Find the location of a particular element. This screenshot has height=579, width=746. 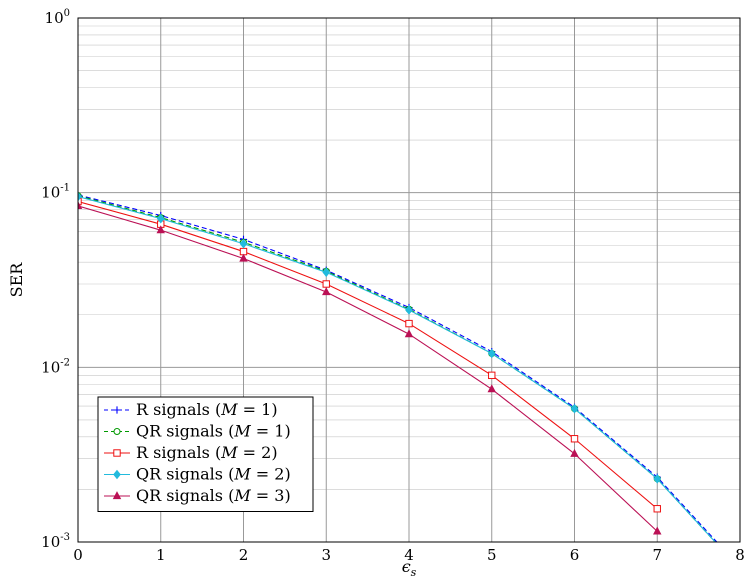

x-tick-label: 4 is located at coordinates (409, 555).